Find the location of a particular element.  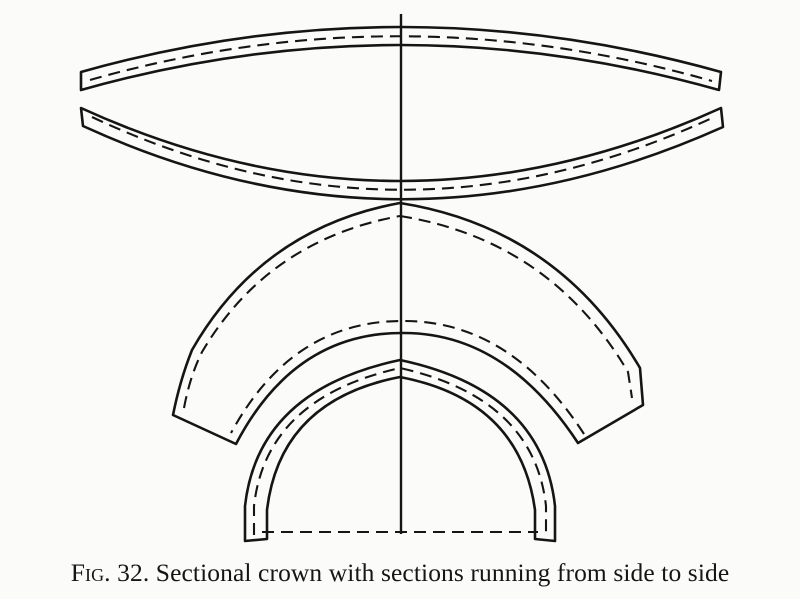

tip-outer-stitch-line is located at coordinates (400, 450).